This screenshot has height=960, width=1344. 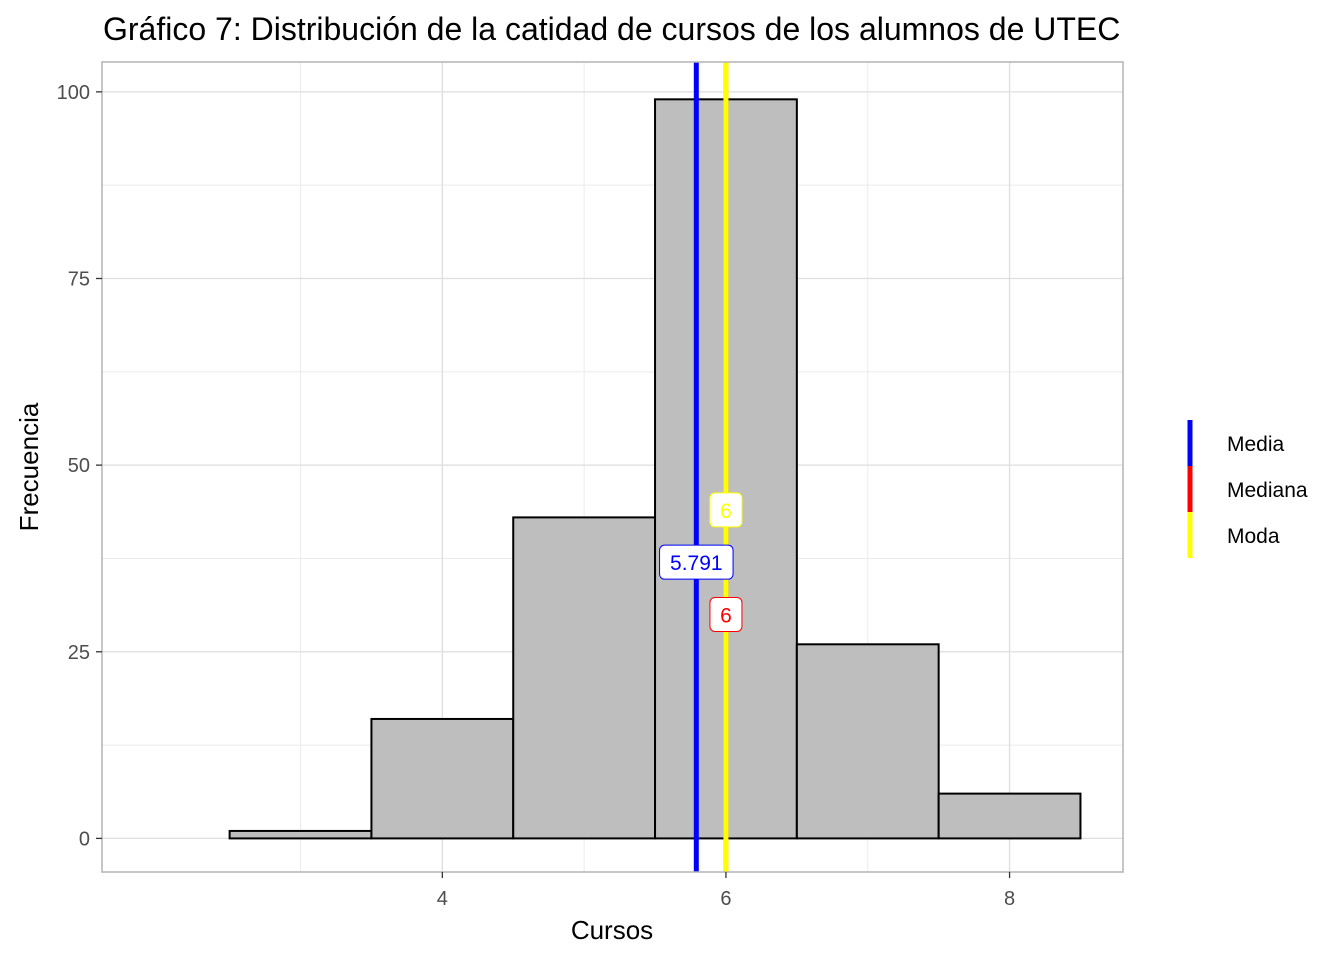 I want to click on reference-label-box-mediana, so click(x=726, y=614).